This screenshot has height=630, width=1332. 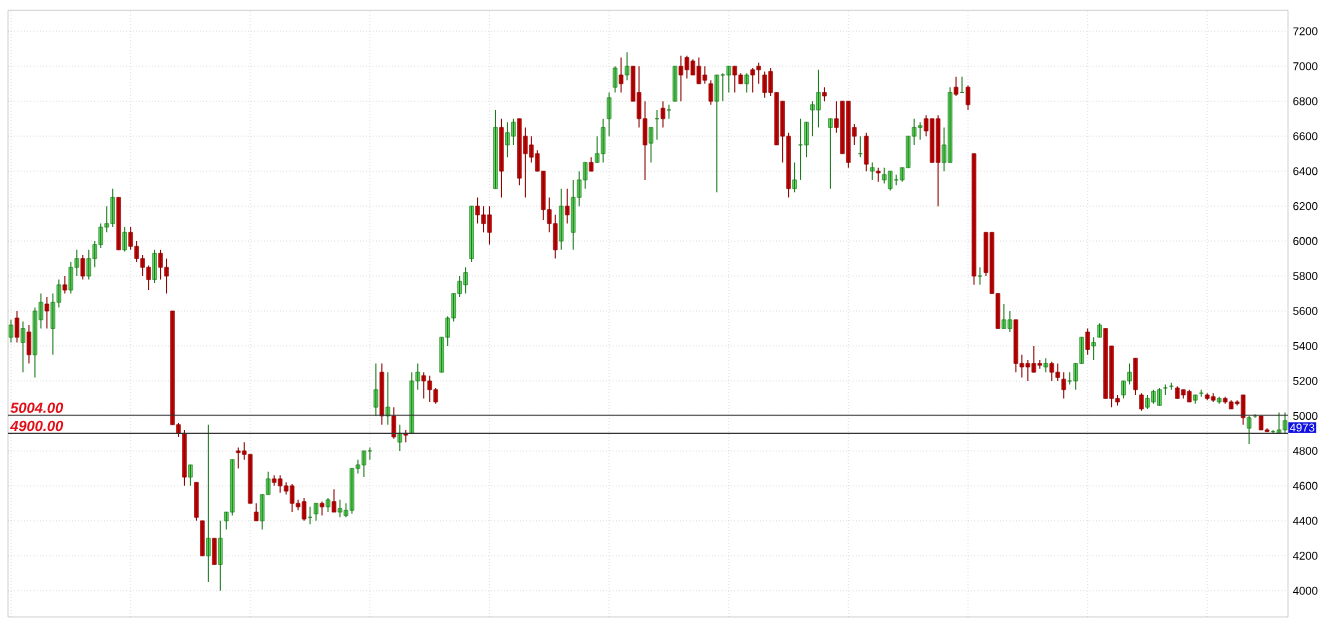 I want to click on y-tick-label: 7200, so click(x=1305, y=31).